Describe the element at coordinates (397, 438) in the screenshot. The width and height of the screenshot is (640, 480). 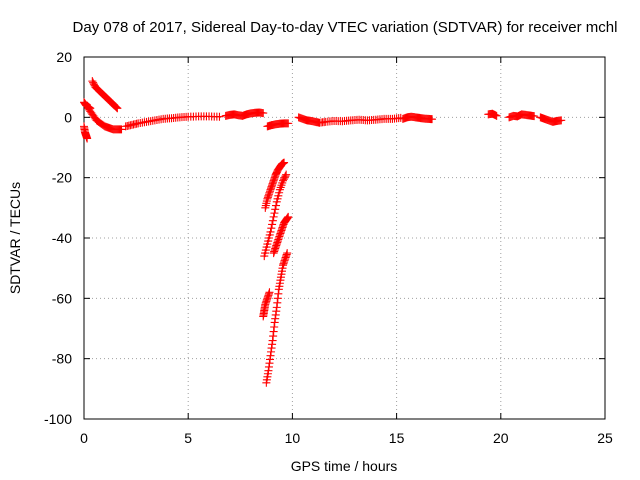
I see `x-tick-label: 15` at that location.